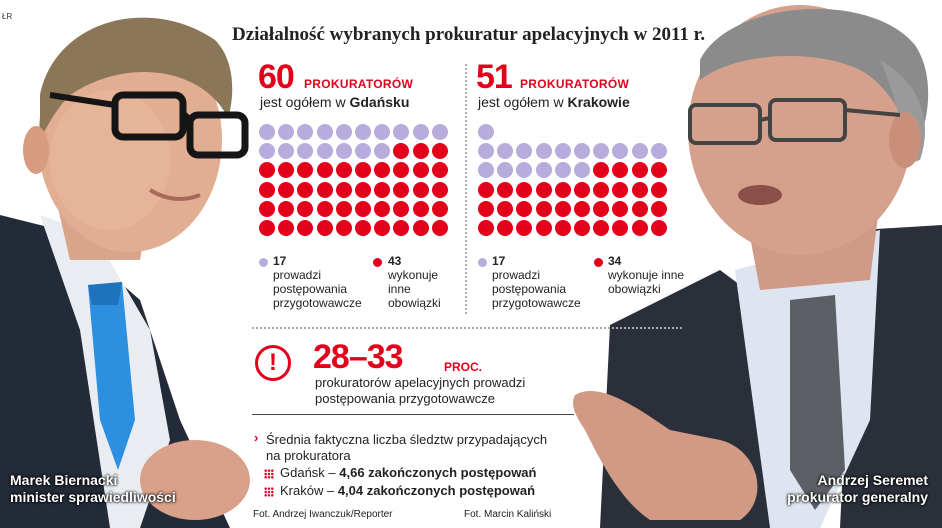 The height and width of the screenshot is (528, 942). Describe the element at coordinates (857, 488) in the screenshot. I see `person-caption-right: Andrzej Seremet prokurator generalny` at that location.